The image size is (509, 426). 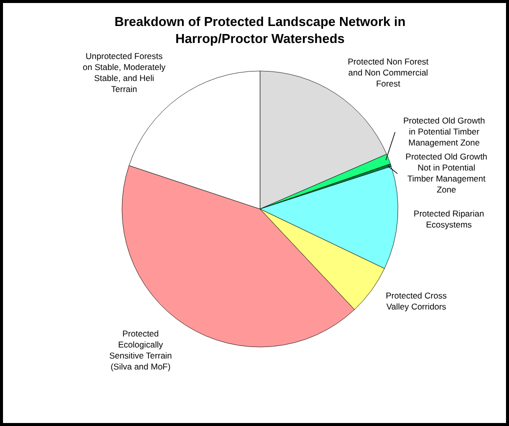 What do you see at coordinates (140, 350) in the screenshot?
I see `slice-label: Protected Ecologically Sensitive Terrain (Silva and MoF)` at bounding box center [140, 350].